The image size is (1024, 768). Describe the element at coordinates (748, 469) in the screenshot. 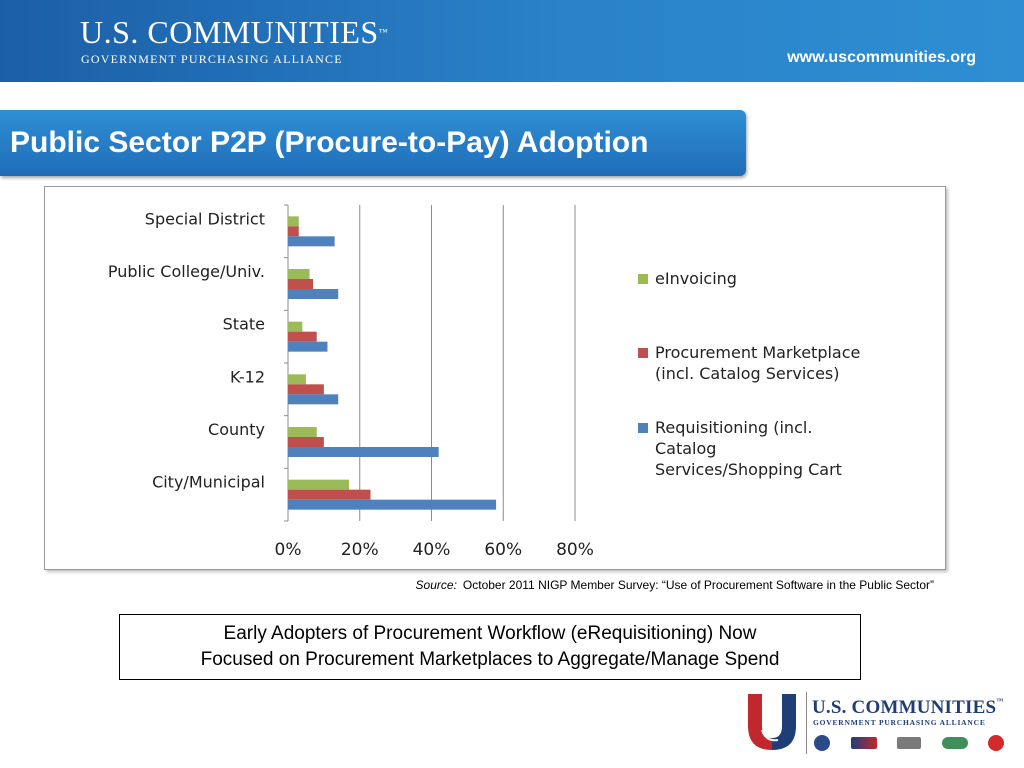

I see `legend-label: Services/Shopping Cart` at that location.